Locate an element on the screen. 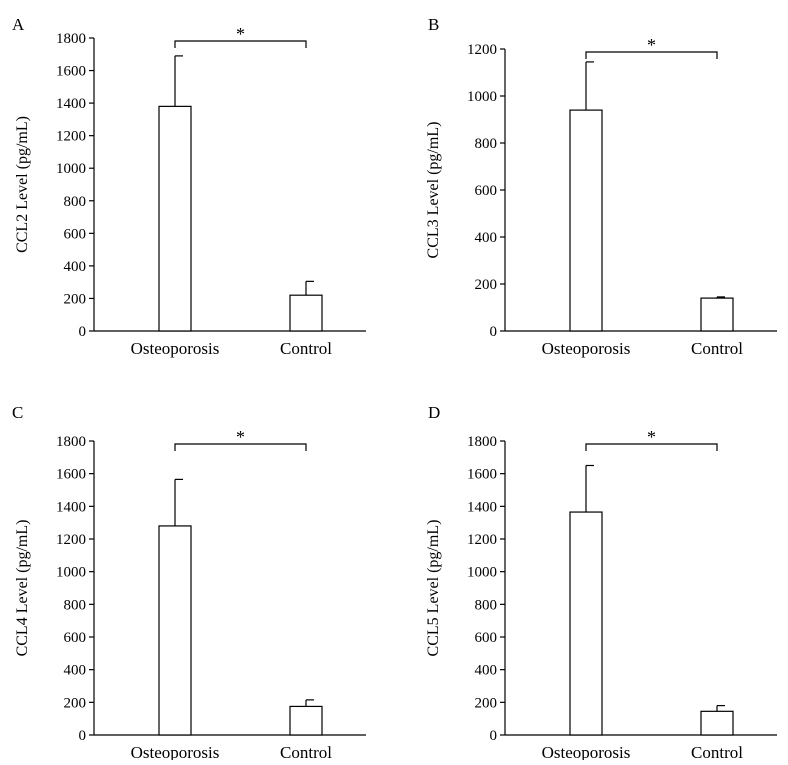 The height and width of the screenshot is (765, 788). panel-letter: B is located at coordinates (433, 24).